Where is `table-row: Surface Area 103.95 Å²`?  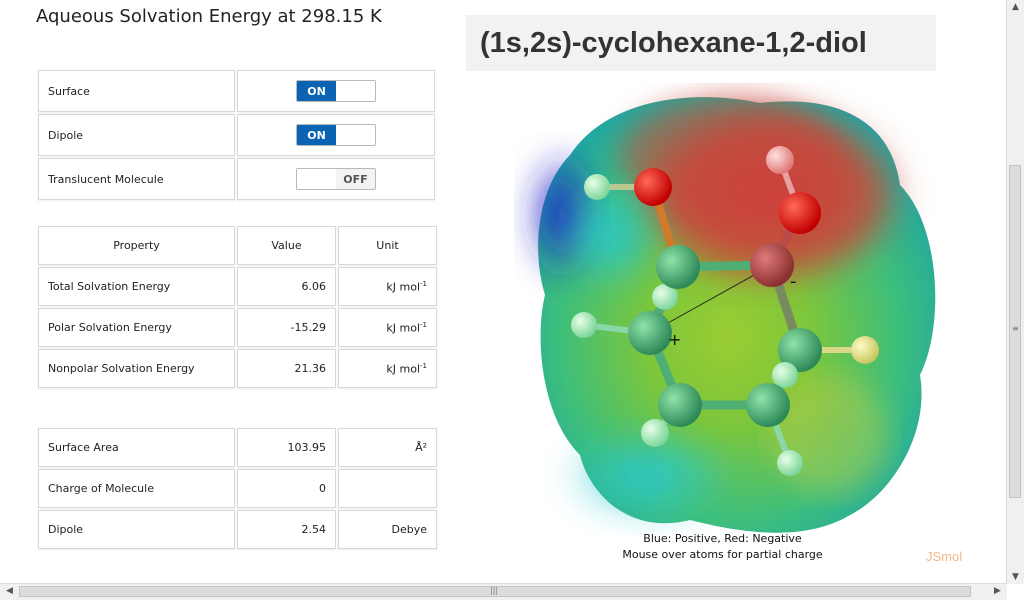 table-row: Surface Area 103.95 Å² is located at coordinates (237, 447).